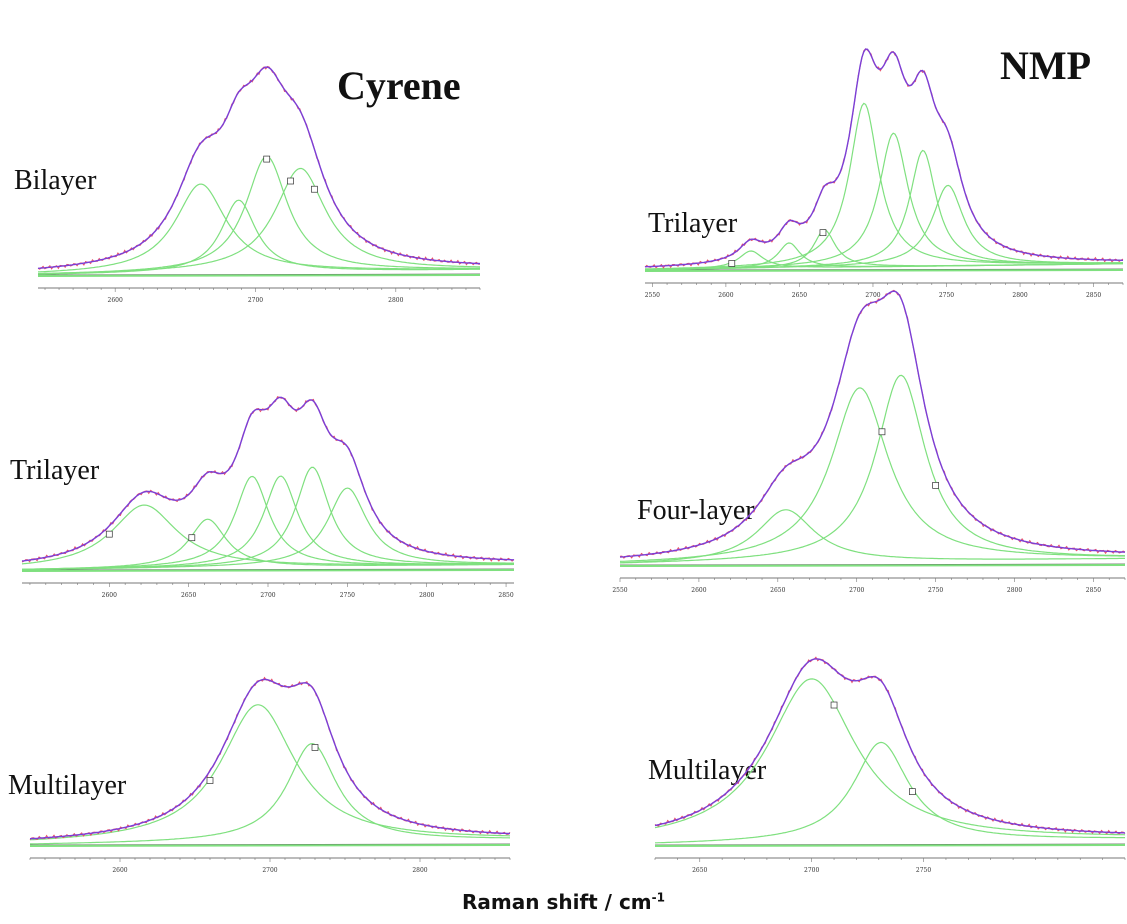 This screenshot has width=1127, height=924. Describe the element at coordinates (55, 180) in the screenshot. I see `panel-label-cyrene-bilayer: Bilayer` at that location.